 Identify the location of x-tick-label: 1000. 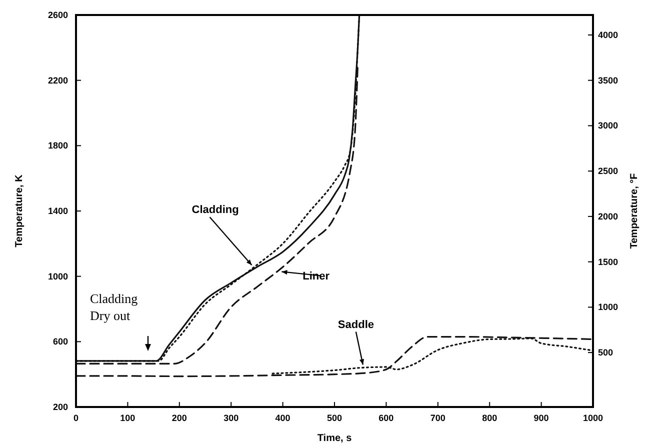
(593, 418).